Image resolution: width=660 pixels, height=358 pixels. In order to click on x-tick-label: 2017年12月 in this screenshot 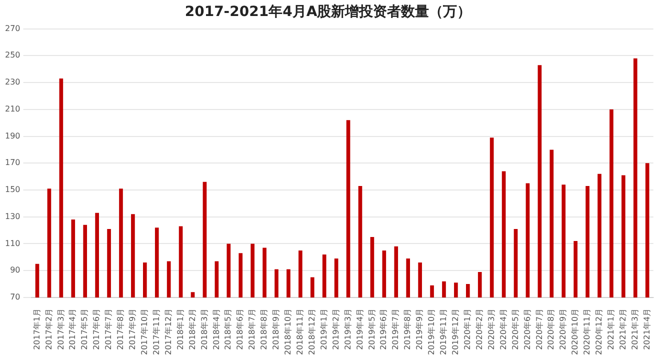, I will do `click(168, 332)`.